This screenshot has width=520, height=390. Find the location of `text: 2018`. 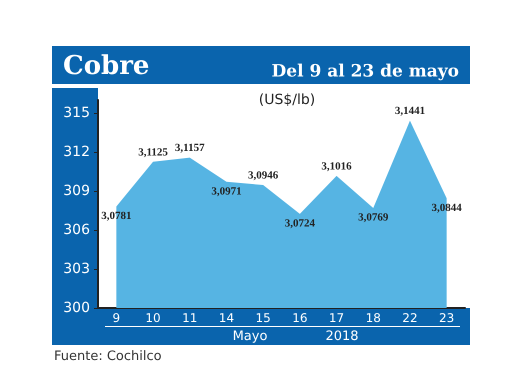

text: 2018 is located at coordinates (342, 336).